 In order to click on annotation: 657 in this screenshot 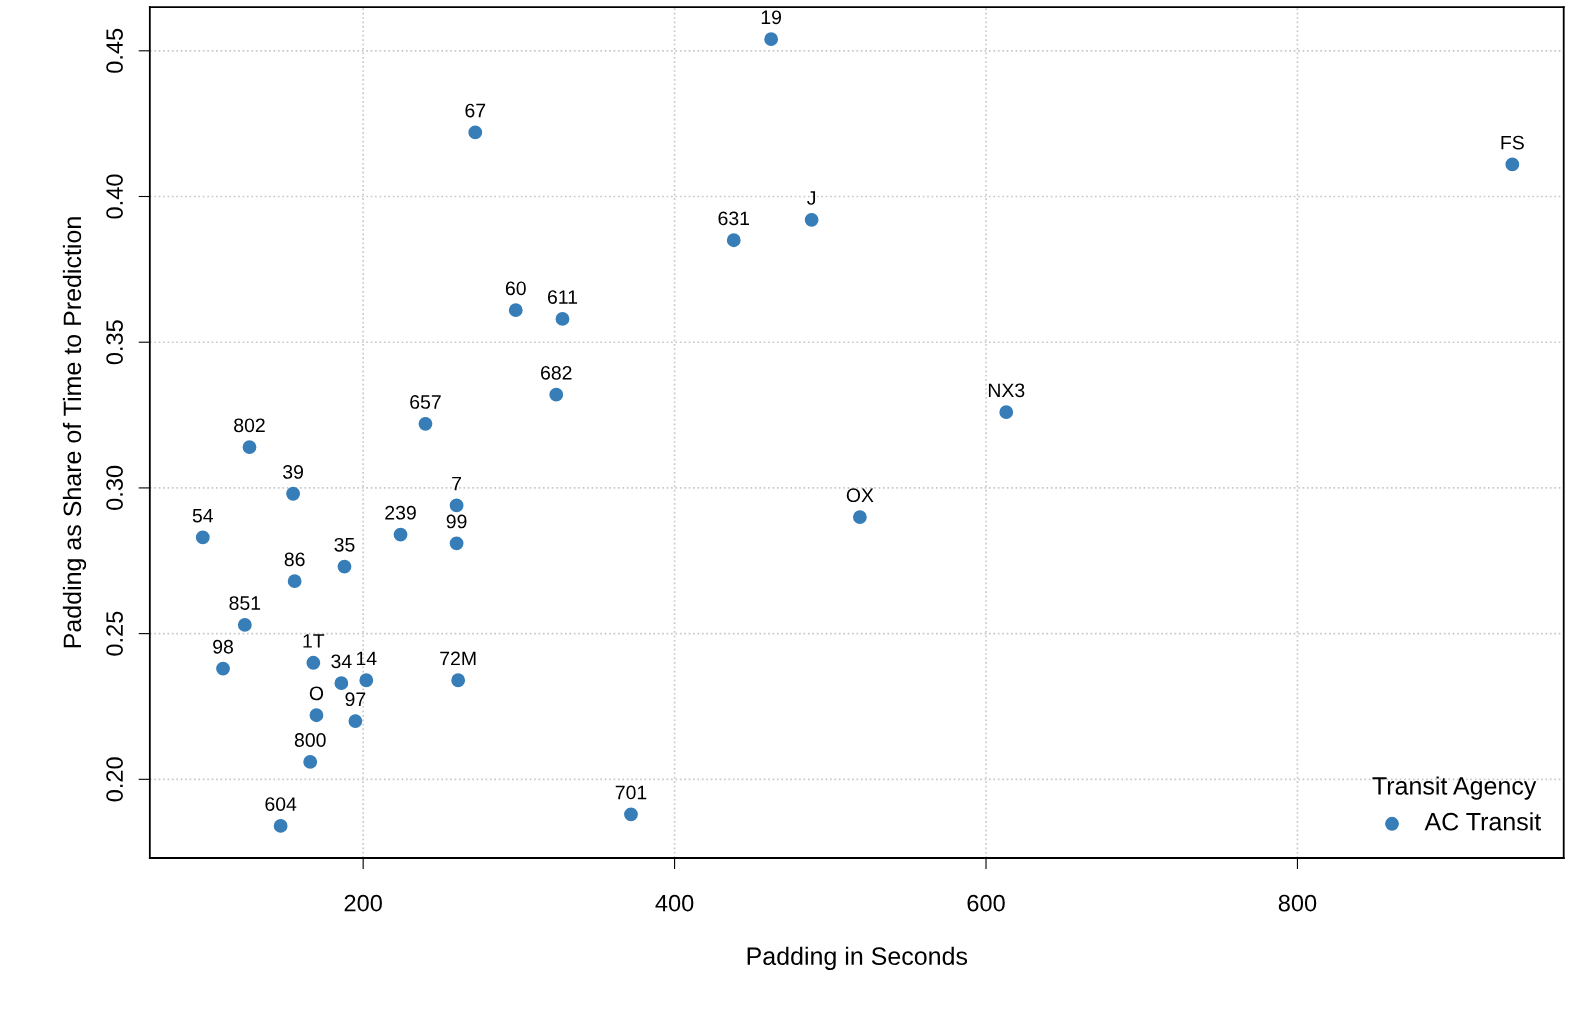, I will do `click(425, 402)`.